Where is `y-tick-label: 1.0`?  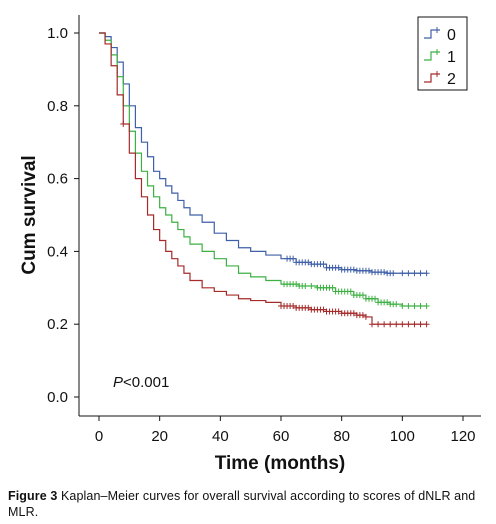
y-tick-label: 1.0 is located at coordinates (57, 33).